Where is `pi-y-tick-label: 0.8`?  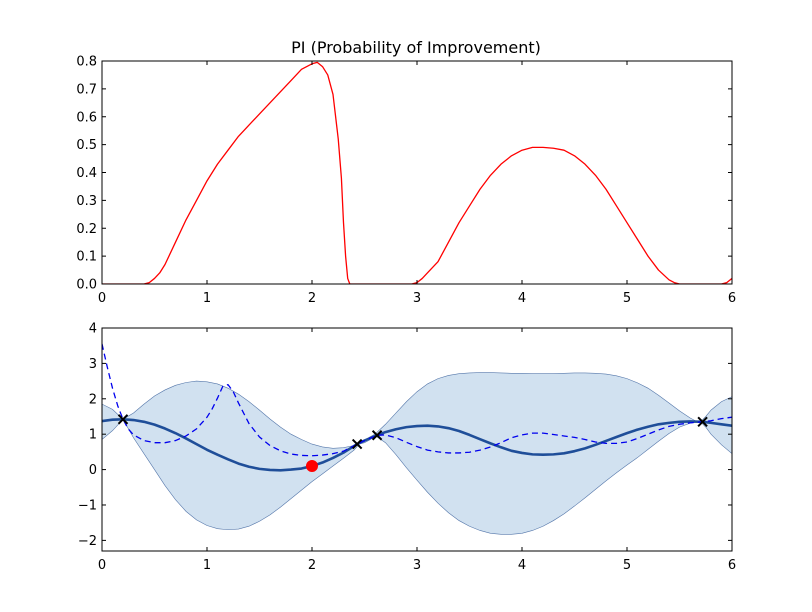 pi-y-tick-label: 0.8 is located at coordinates (86, 62).